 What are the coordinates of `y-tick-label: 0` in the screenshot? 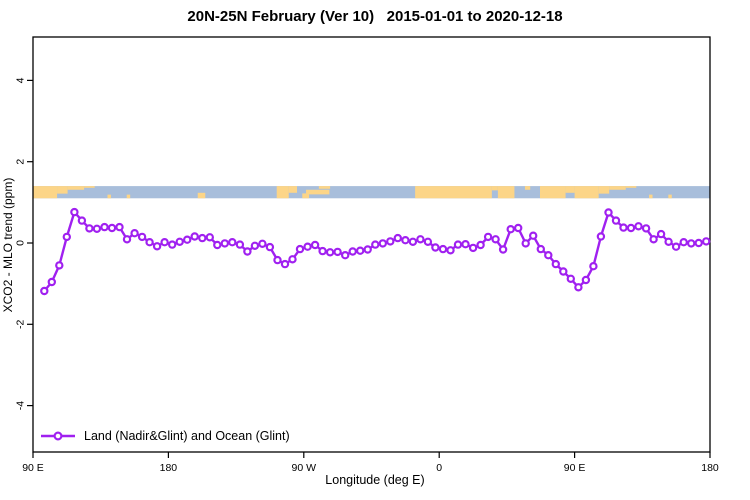 It's located at (21, 243).